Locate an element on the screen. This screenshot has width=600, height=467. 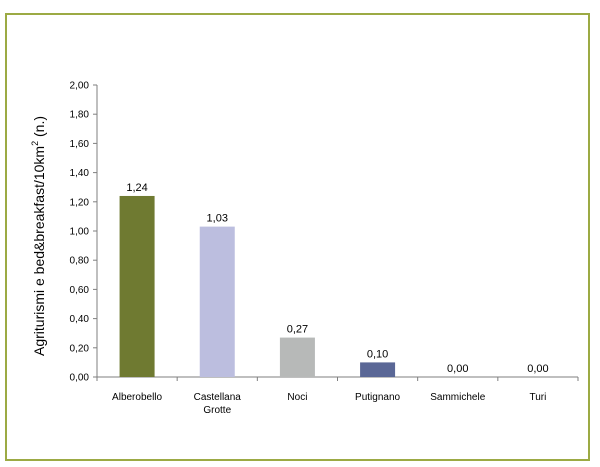
svg-text:Agriturismi e bed&breakfast/10: Agriturismi e bed&breakfast/10km2 (n.) is located at coordinates (38, 236).